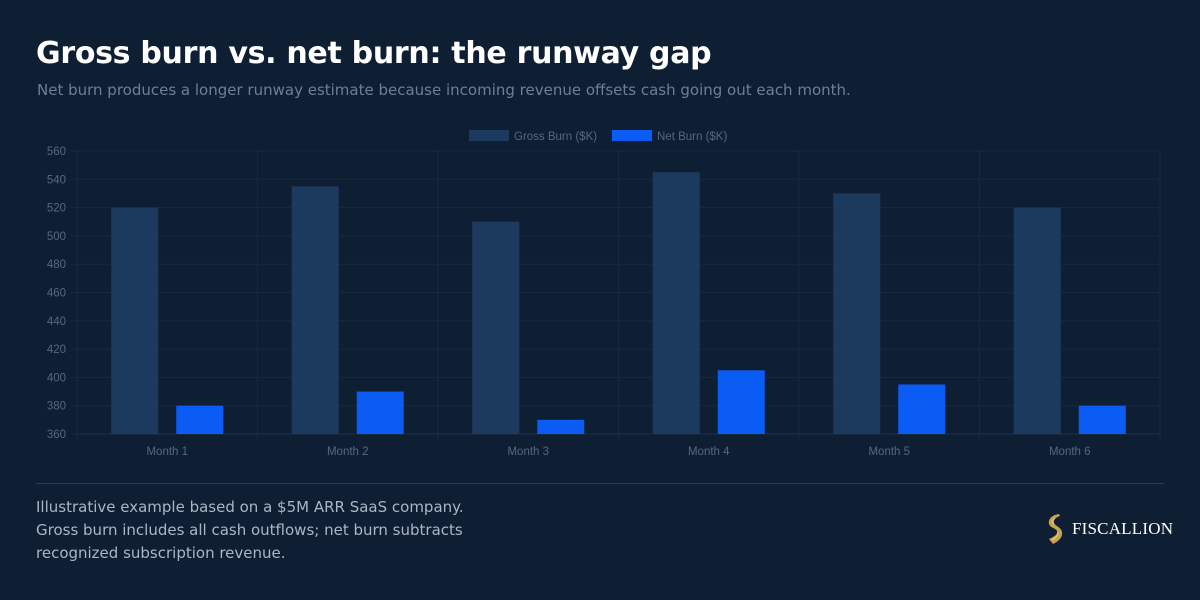  What do you see at coordinates (692, 137) in the screenshot?
I see `legend-label-net-burn: Net Burn ($K)` at bounding box center [692, 137].